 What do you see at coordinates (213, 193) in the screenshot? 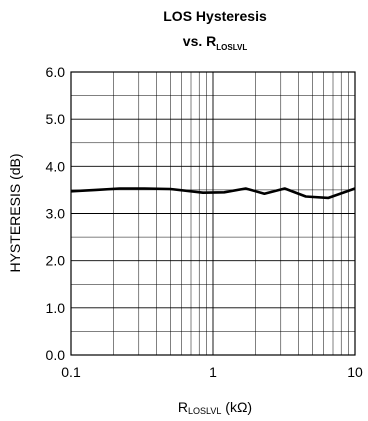
I see `series-line` at bounding box center [213, 193].